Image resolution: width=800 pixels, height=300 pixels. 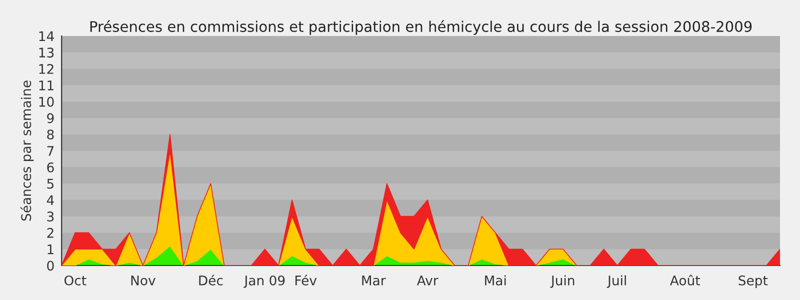 I want to click on x-tick-label: Mar, so click(x=374, y=281).